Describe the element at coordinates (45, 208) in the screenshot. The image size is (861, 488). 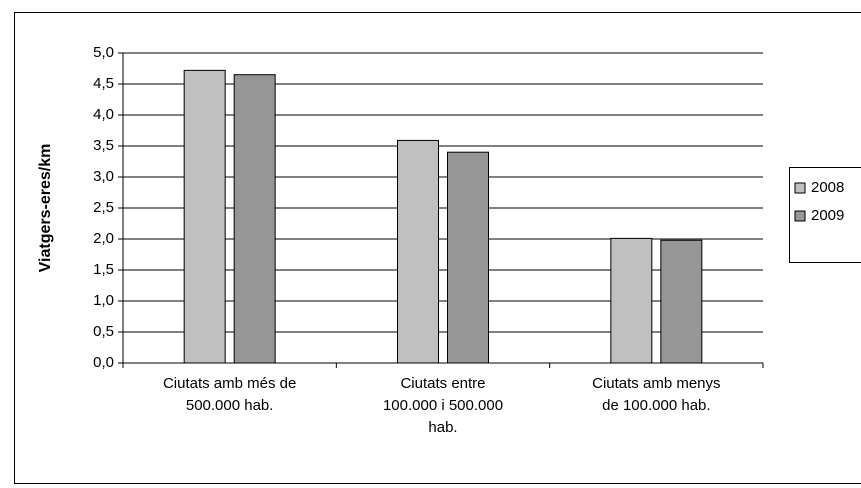
I see `y-axis-label: Viatgers-eres/km` at that location.